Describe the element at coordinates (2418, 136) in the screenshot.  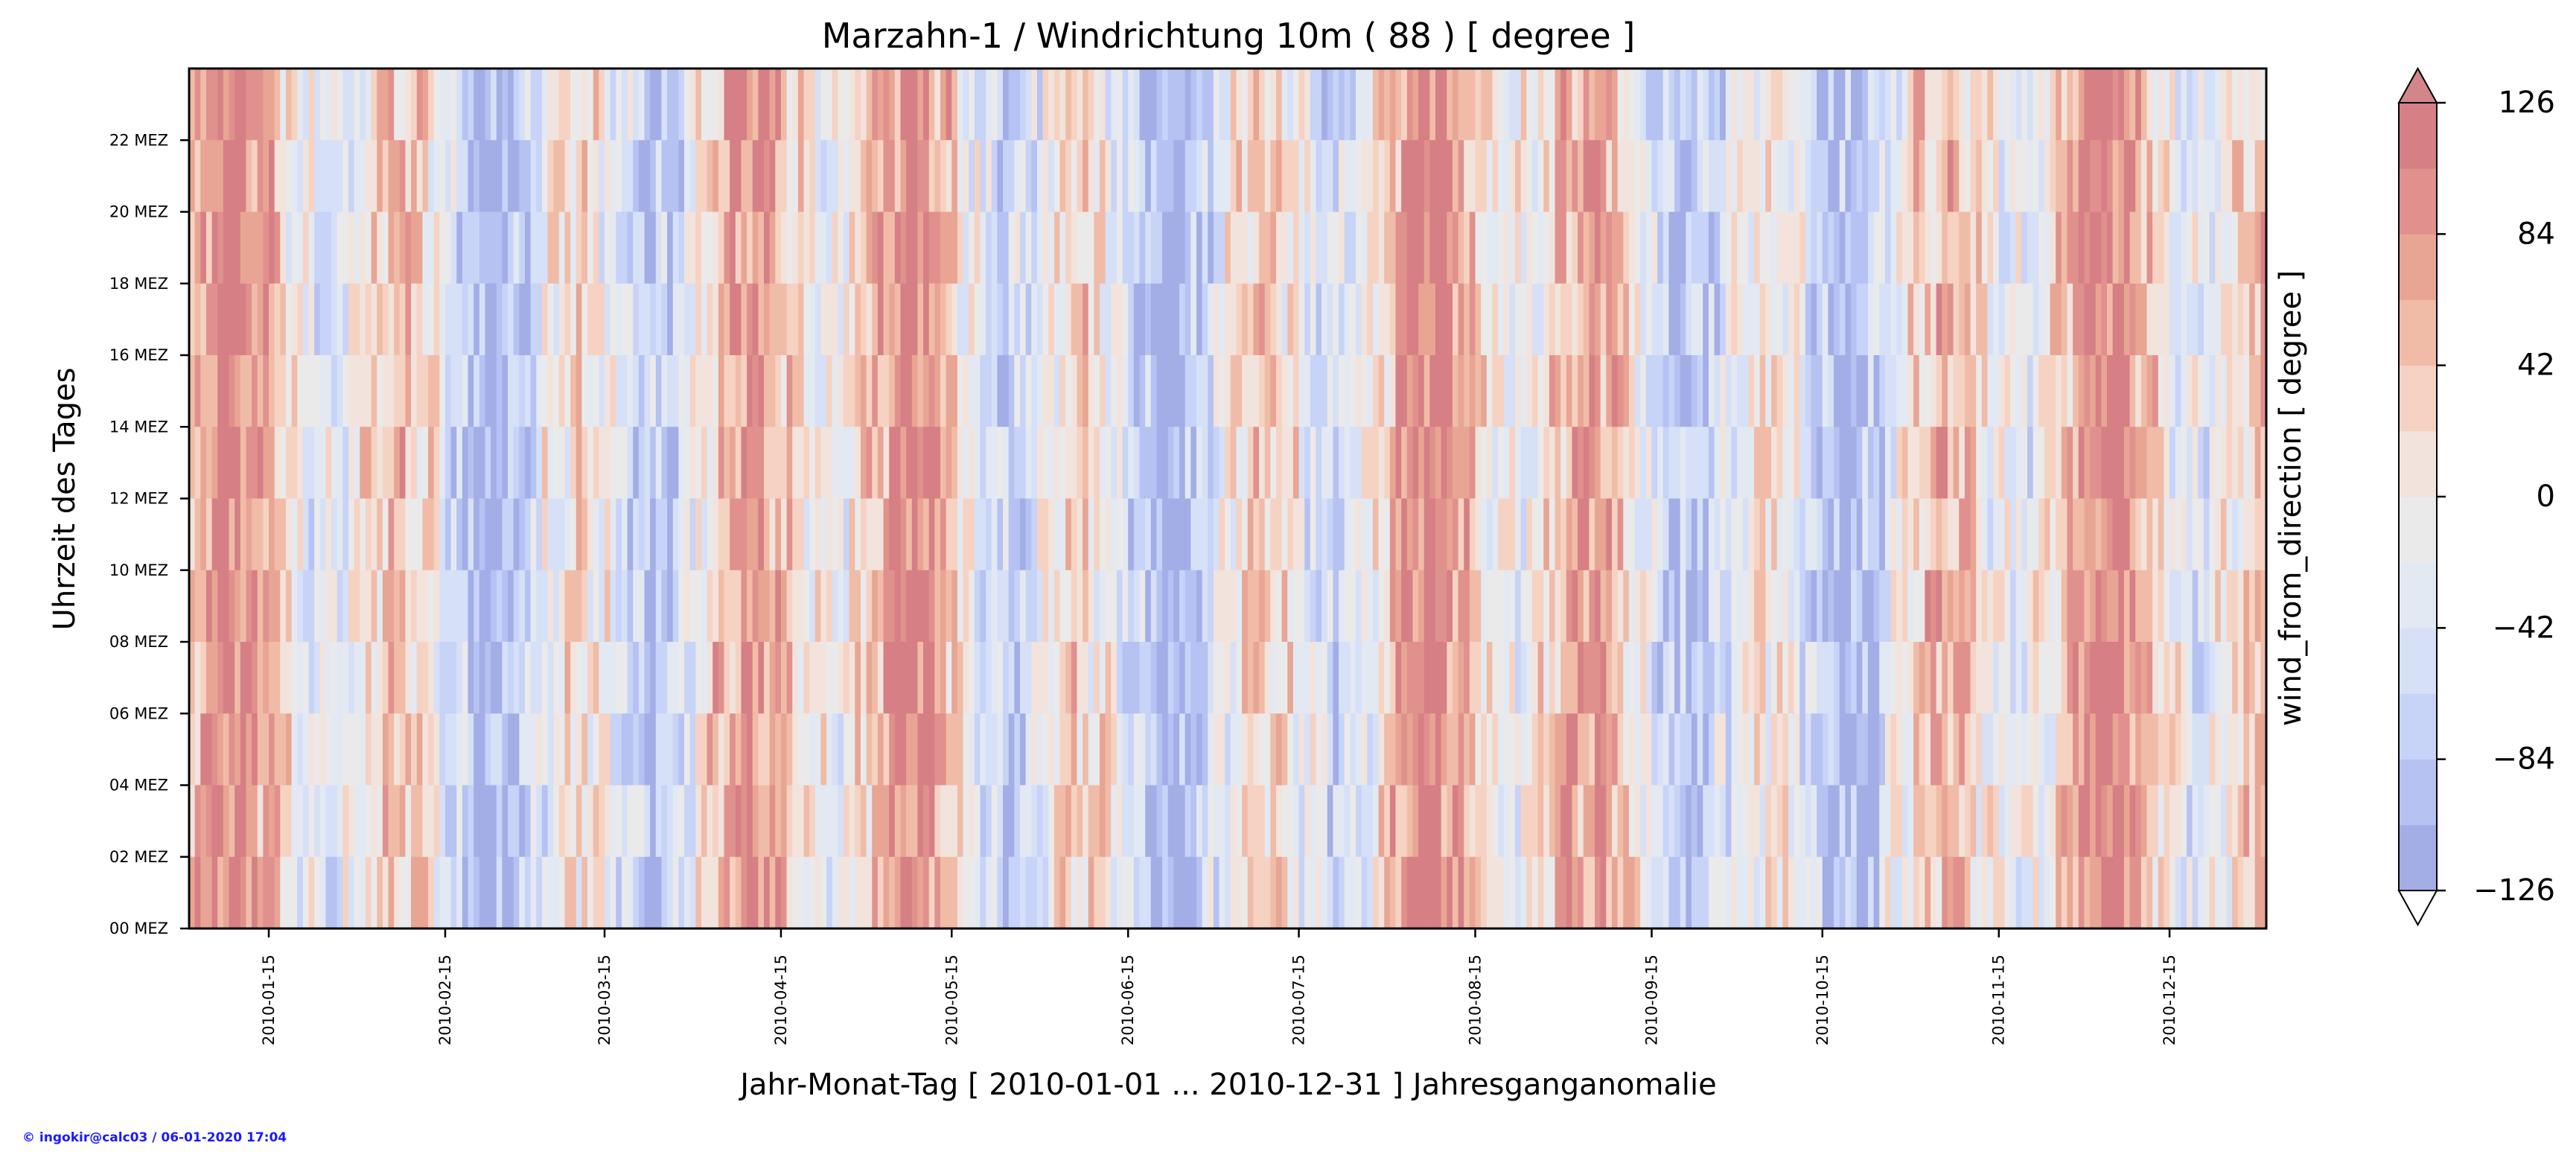
I see `colorbar-level` at that location.